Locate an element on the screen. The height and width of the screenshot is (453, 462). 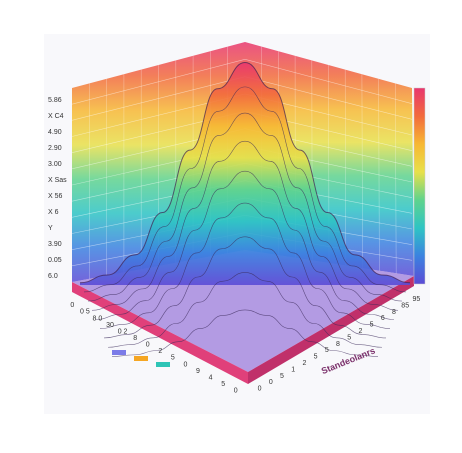
y-label: 4.90 is located at coordinates (55, 132).